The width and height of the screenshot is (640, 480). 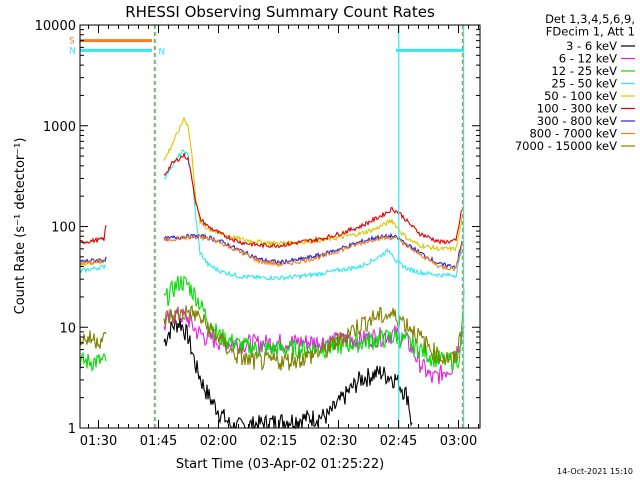 What do you see at coordinates (278, 441) in the screenshot?
I see `x-tick-label: 02:15` at bounding box center [278, 441].